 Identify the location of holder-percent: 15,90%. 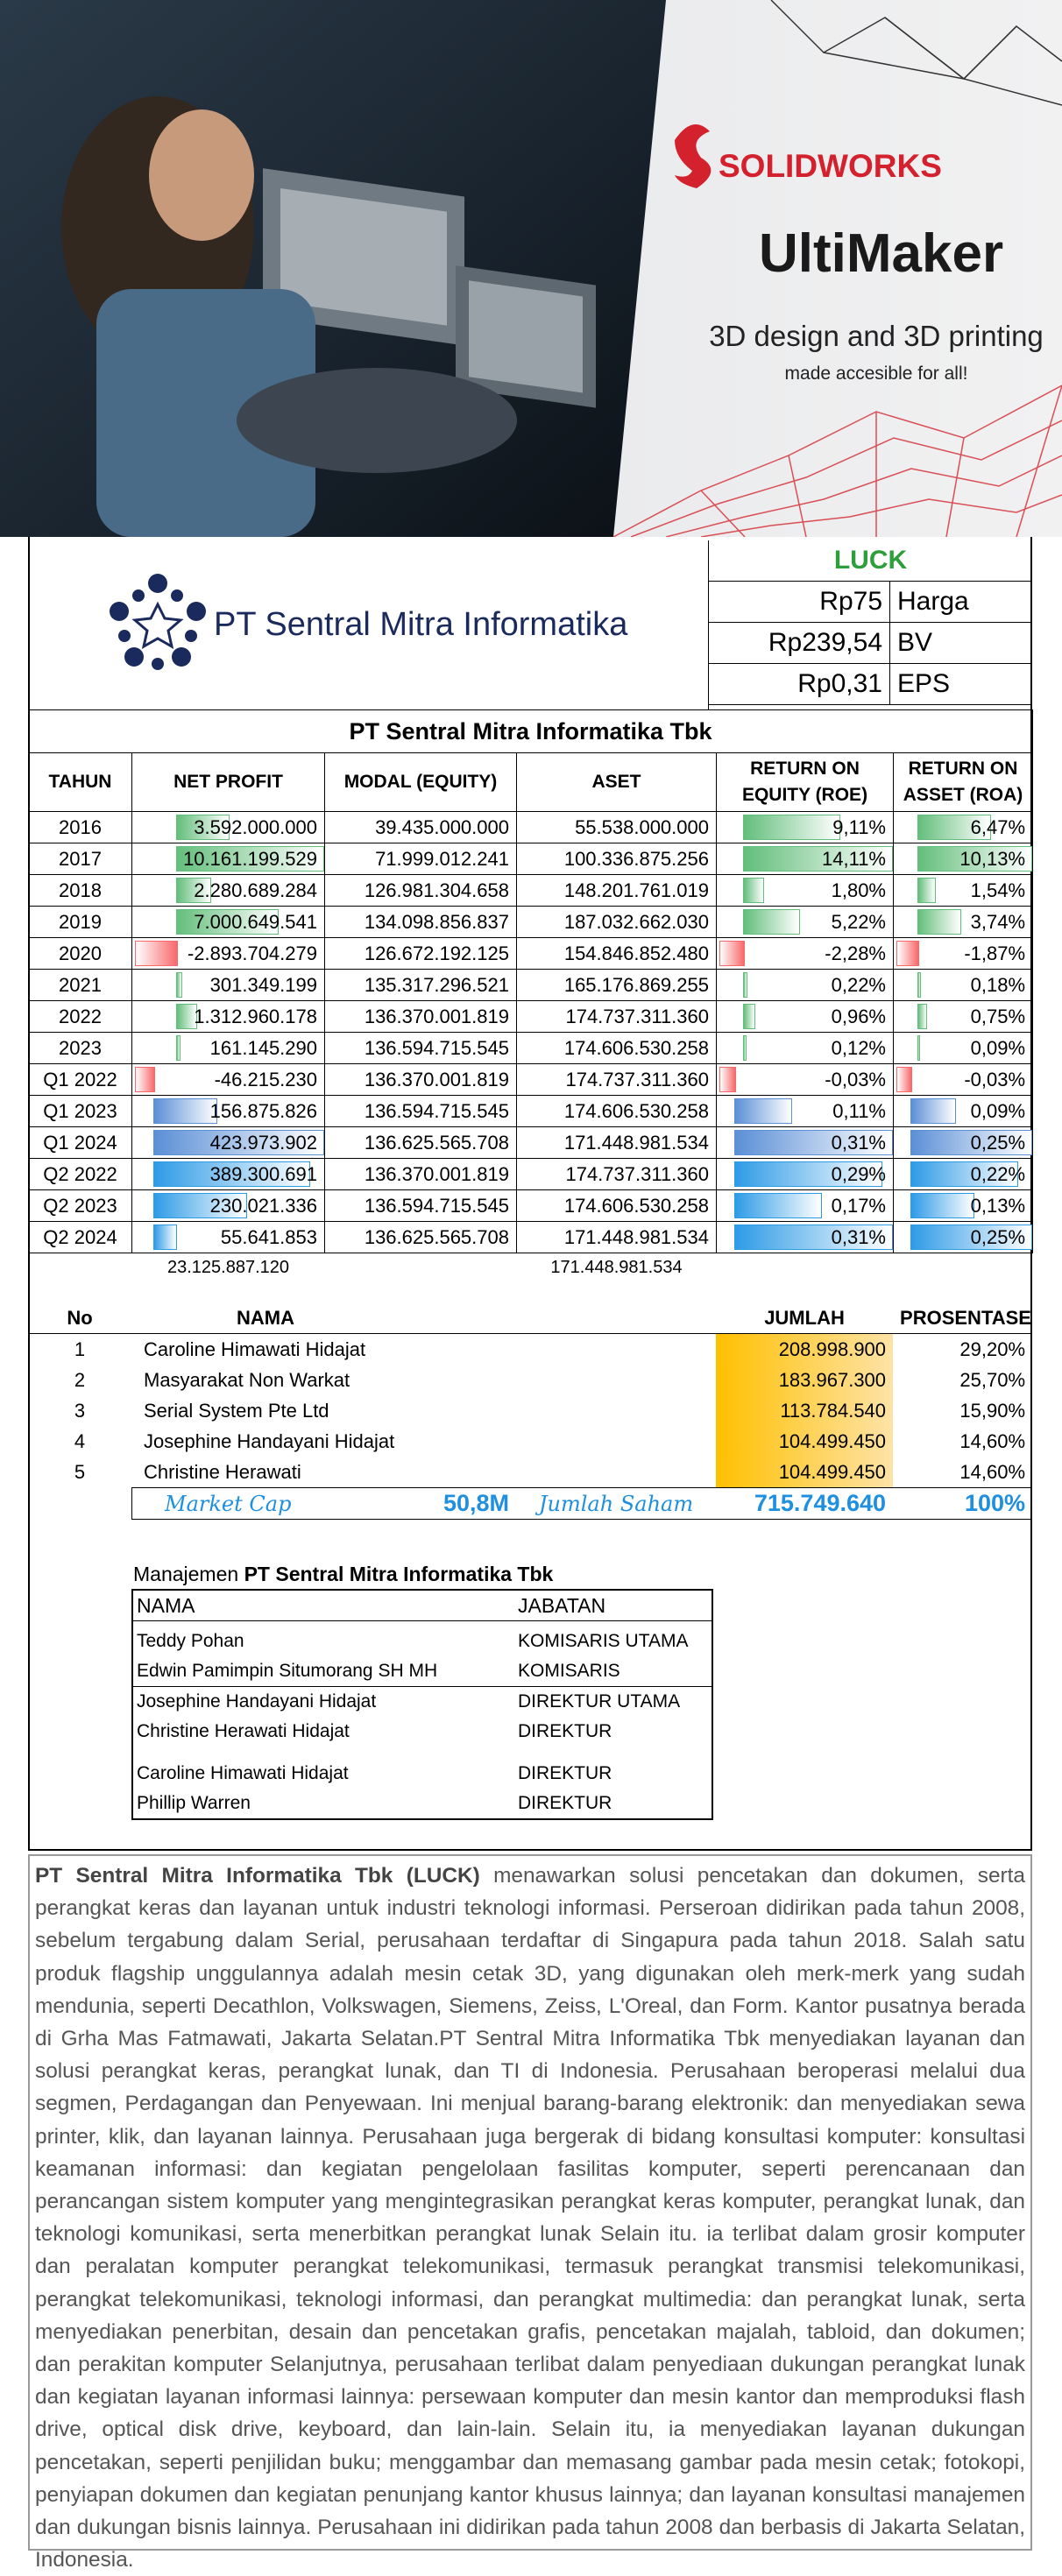
(992, 1410).